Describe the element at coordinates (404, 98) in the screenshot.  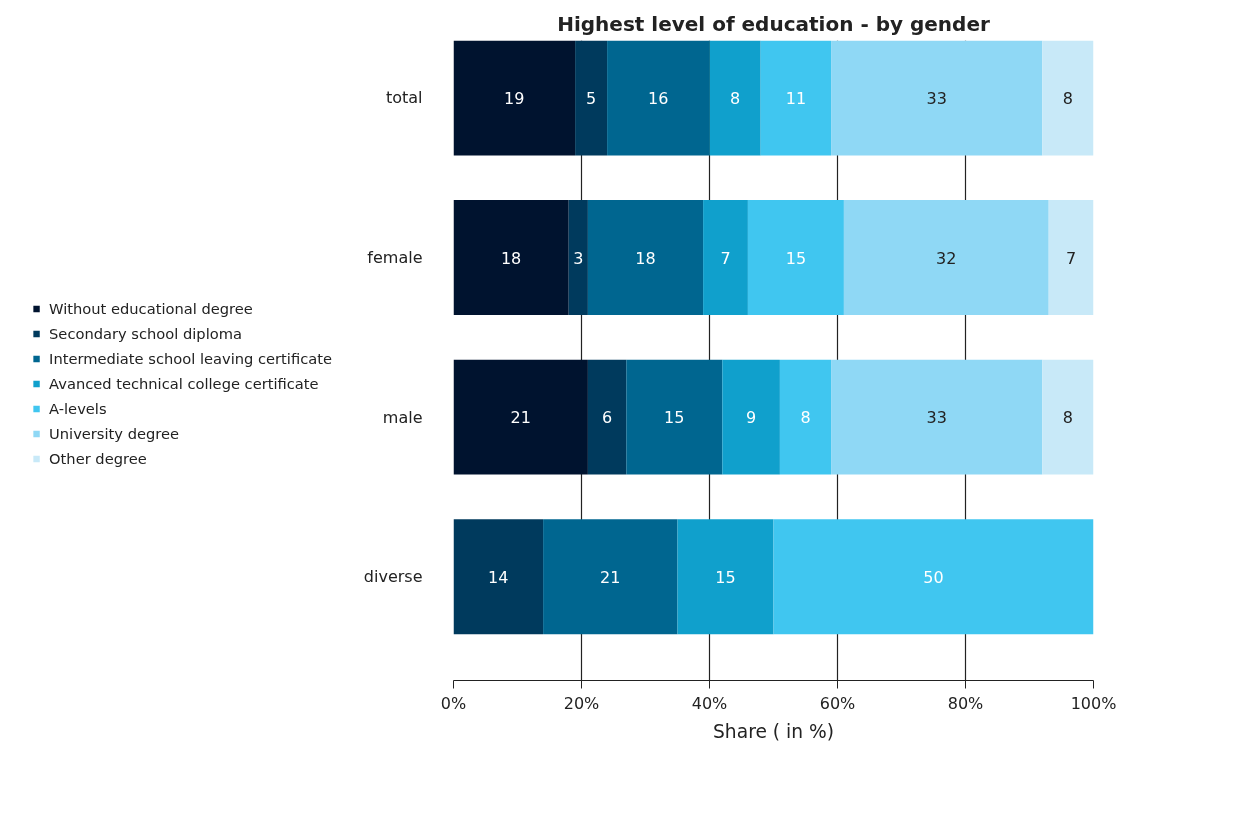
I see `y-tick-label: total` at that location.